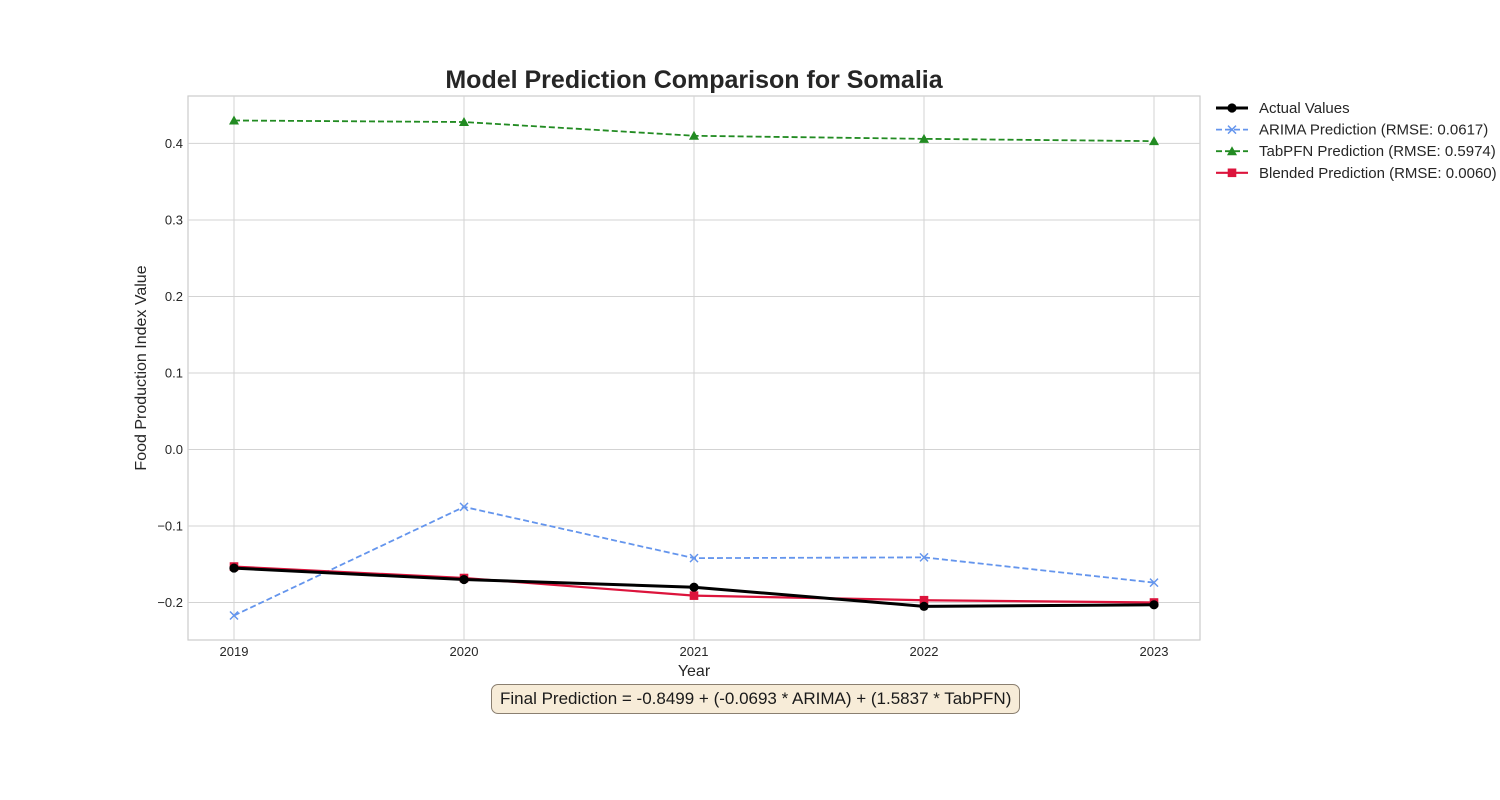 The height and width of the screenshot is (800, 1500). What do you see at coordinates (924, 651) in the screenshot?
I see `x-tick-label: 2022` at bounding box center [924, 651].